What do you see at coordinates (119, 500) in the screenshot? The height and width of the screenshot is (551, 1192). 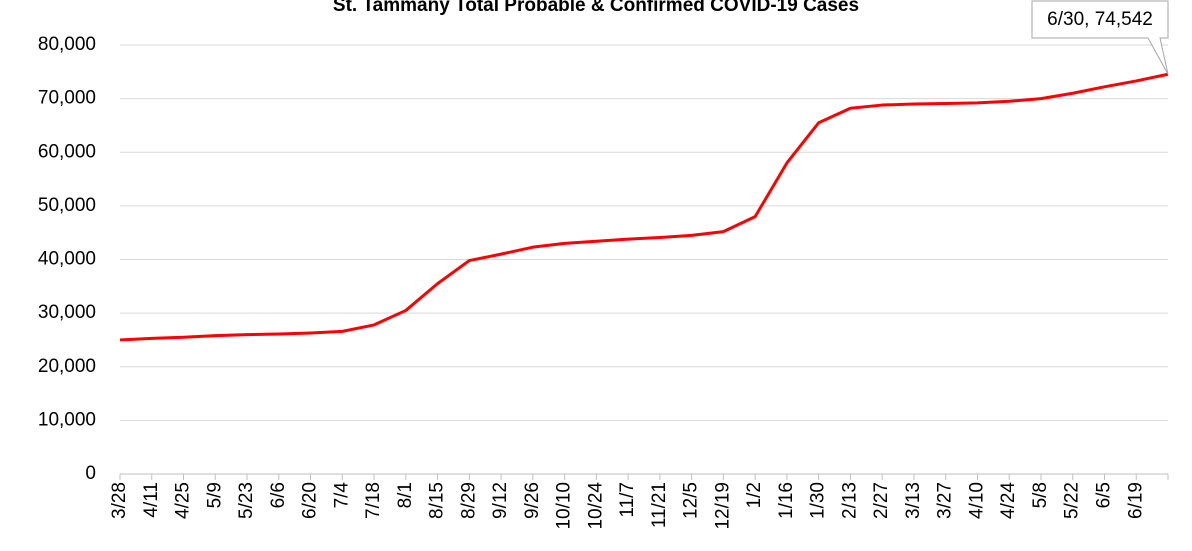 I see `x-tick-label: 3/28` at bounding box center [119, 500].